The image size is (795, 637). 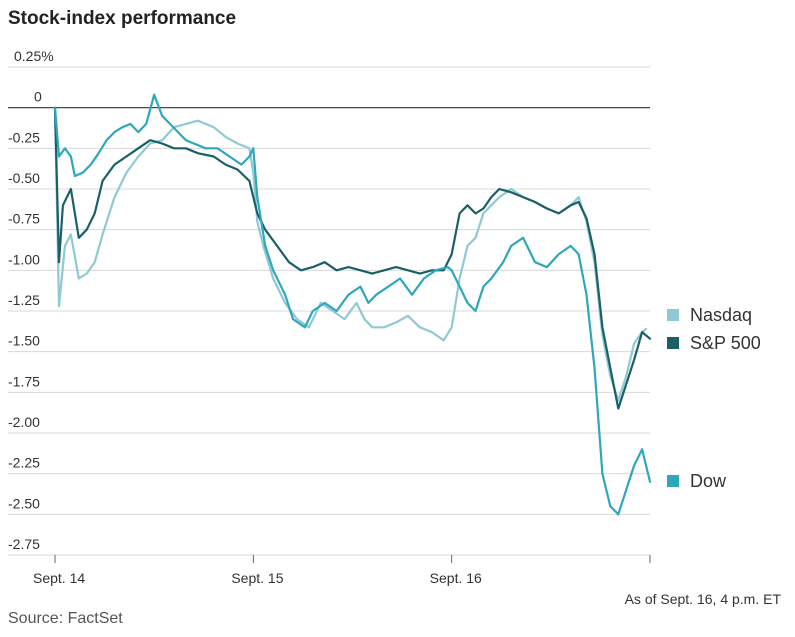 What do you see at coordinates (24, 544) in the screenshot?
I see `y-tick-label: -2.75` at bounding box center [24, 544].